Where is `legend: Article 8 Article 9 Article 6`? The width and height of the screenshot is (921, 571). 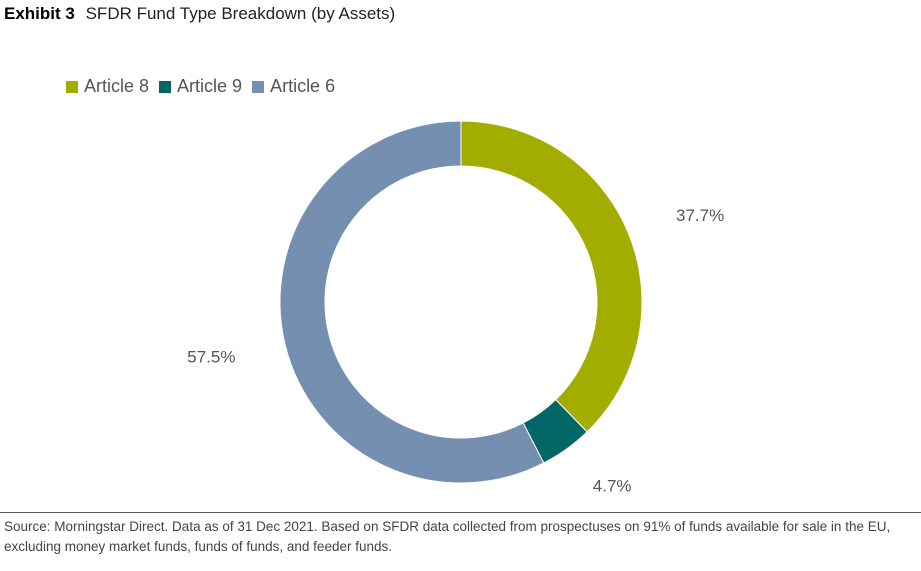 legend: Article 8 Article 9 Article 6 is located at coordinates (205, 86).